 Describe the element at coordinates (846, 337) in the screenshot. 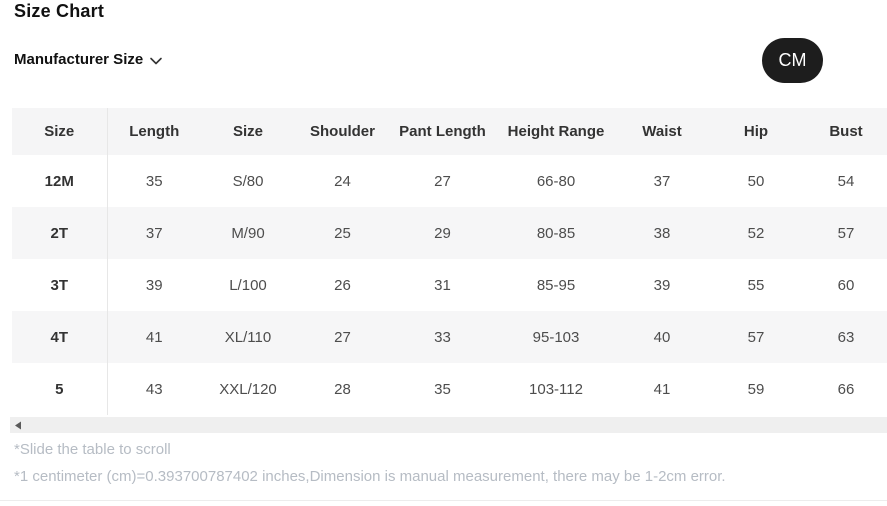

I see `table-cell: 63` at that location.